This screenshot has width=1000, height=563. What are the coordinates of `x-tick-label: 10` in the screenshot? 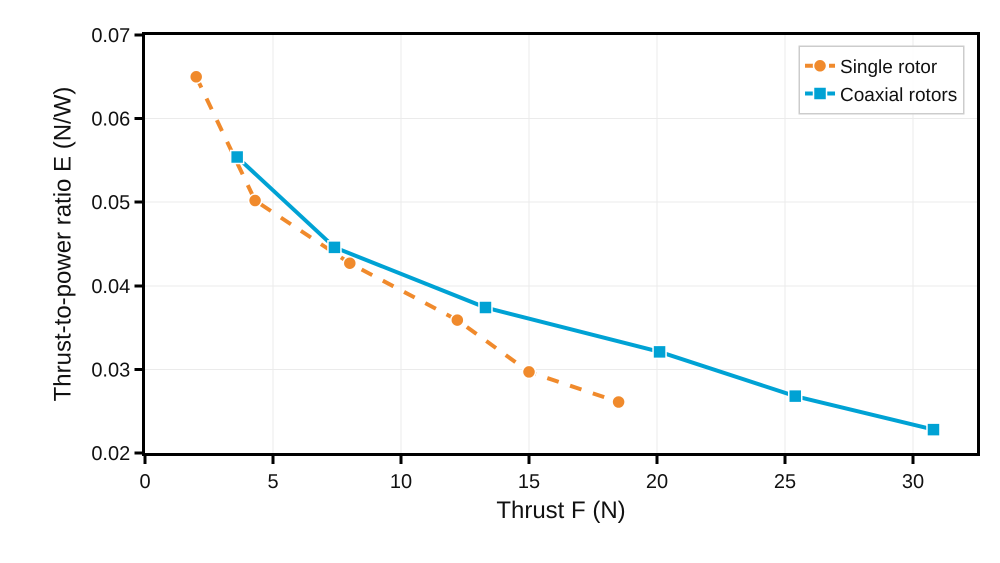 It's located at (401, 481).